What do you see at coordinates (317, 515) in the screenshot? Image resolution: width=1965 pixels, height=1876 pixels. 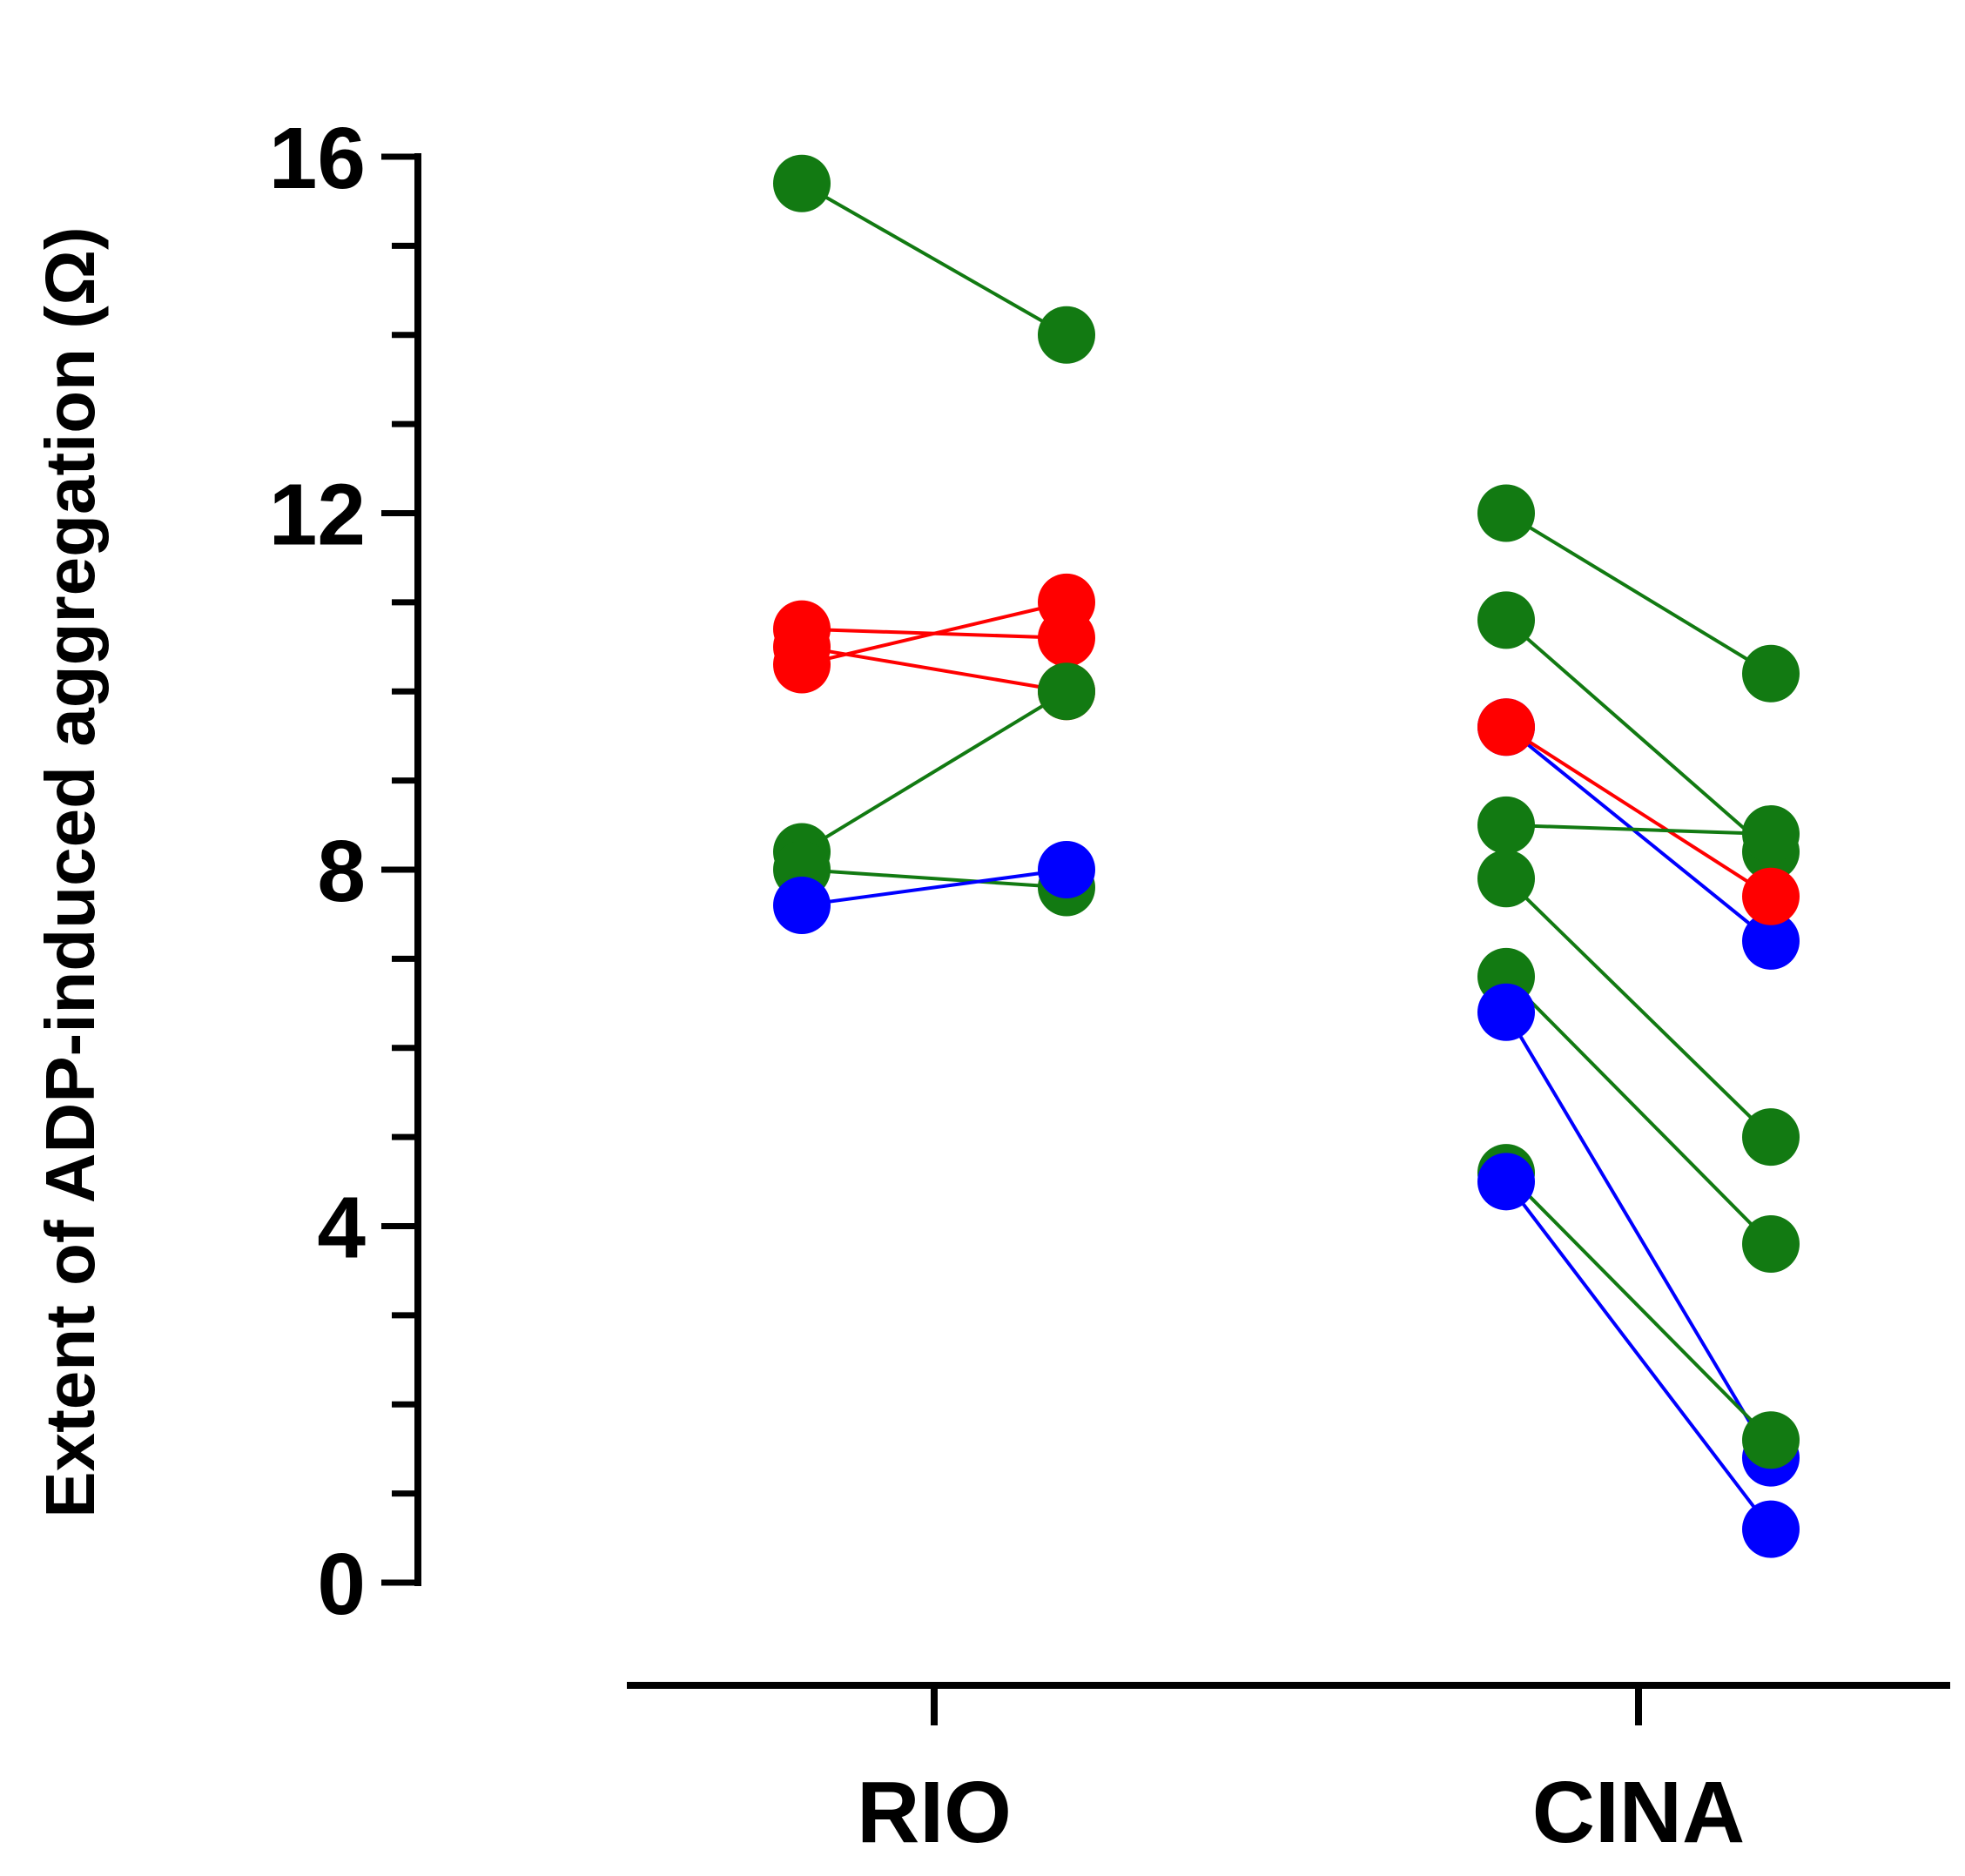 I see `y-tick-label: 12` at bounding box center [317, 515].